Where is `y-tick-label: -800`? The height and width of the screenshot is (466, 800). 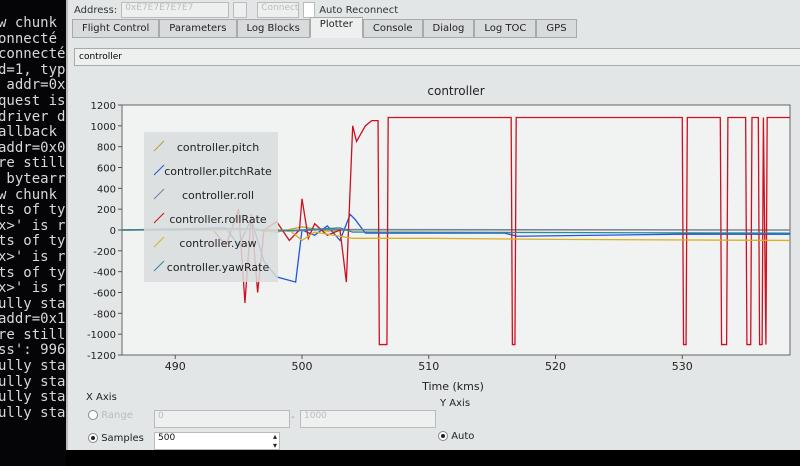
y-tick-label: -800 is located at coordinates (104, 314).